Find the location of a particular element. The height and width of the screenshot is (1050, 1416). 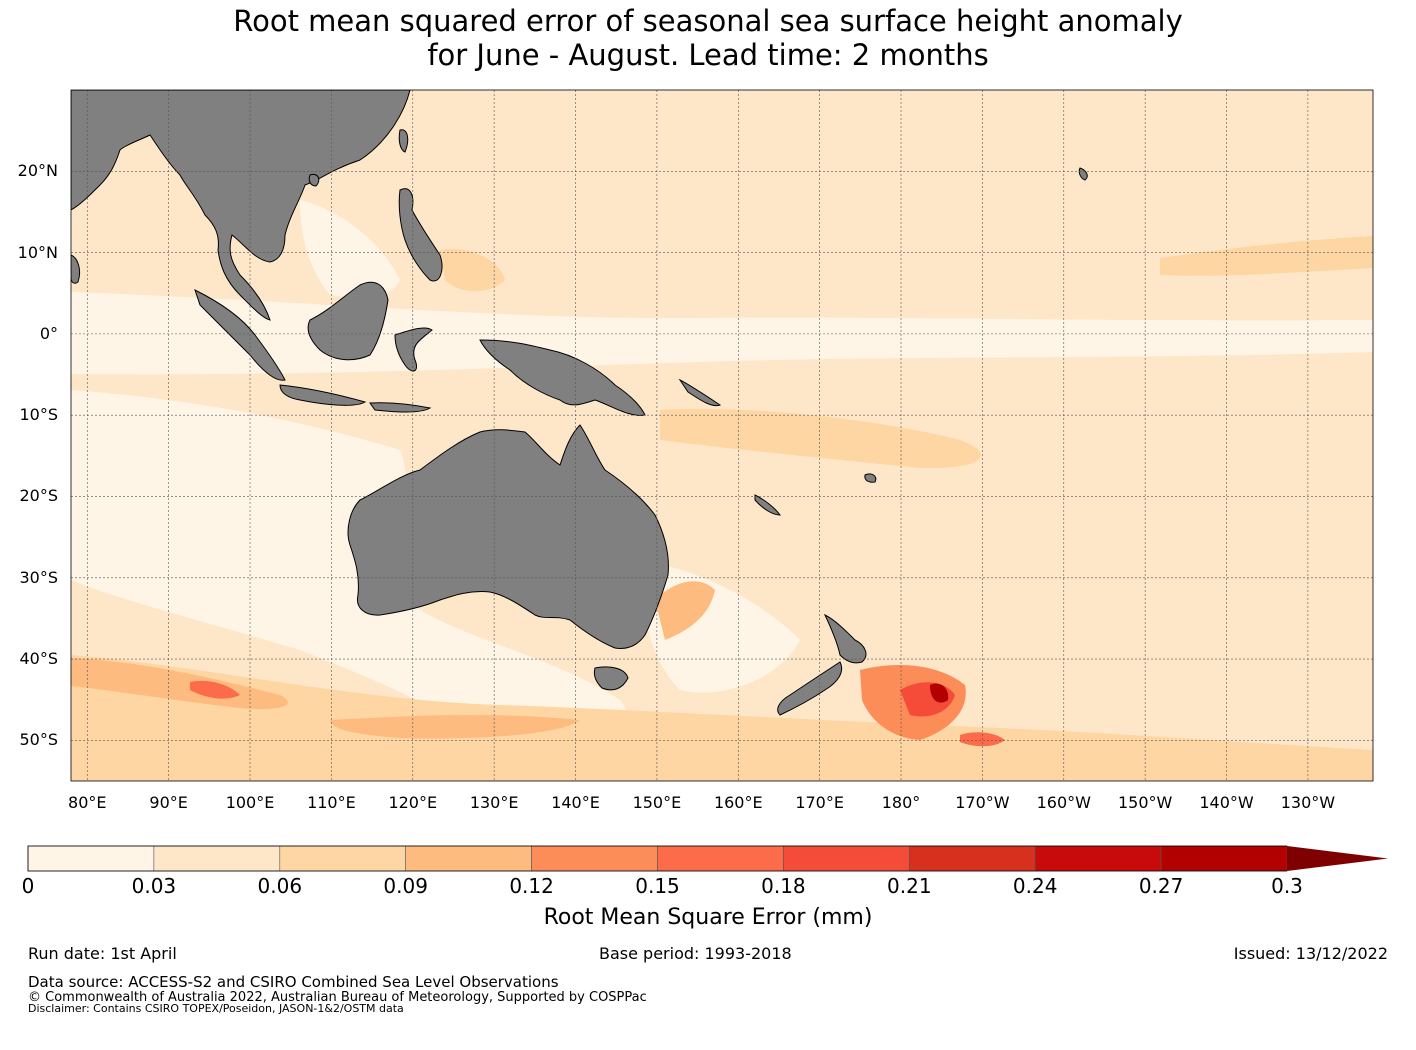

colorbar-tick-label: 0.3 is located at coordinates (1287, 886).